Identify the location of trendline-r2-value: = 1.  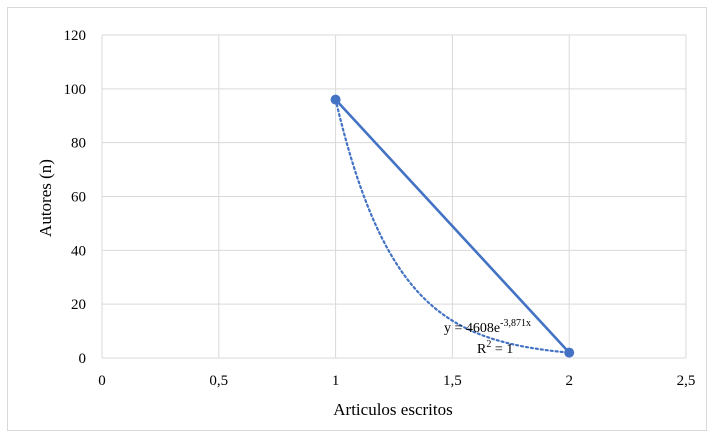
(502, 349).